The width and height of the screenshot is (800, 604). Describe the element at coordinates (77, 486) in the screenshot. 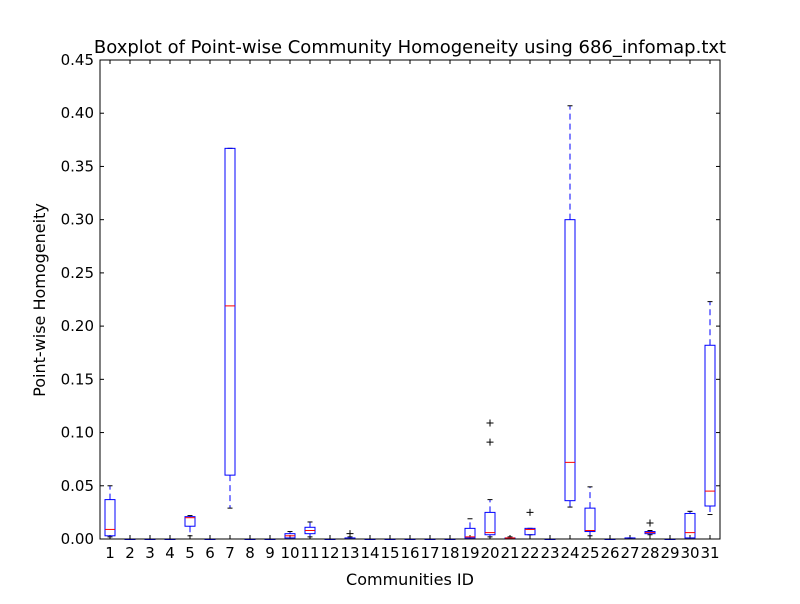

I see `y-tick-label: 0.05` at that location.